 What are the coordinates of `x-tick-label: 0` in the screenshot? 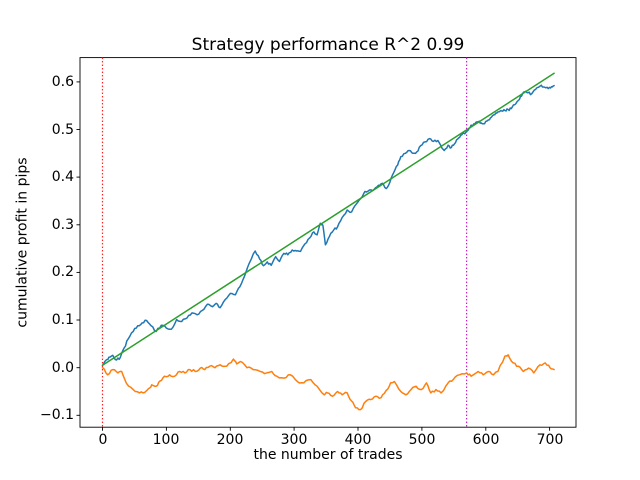 It's located at (103, 440).